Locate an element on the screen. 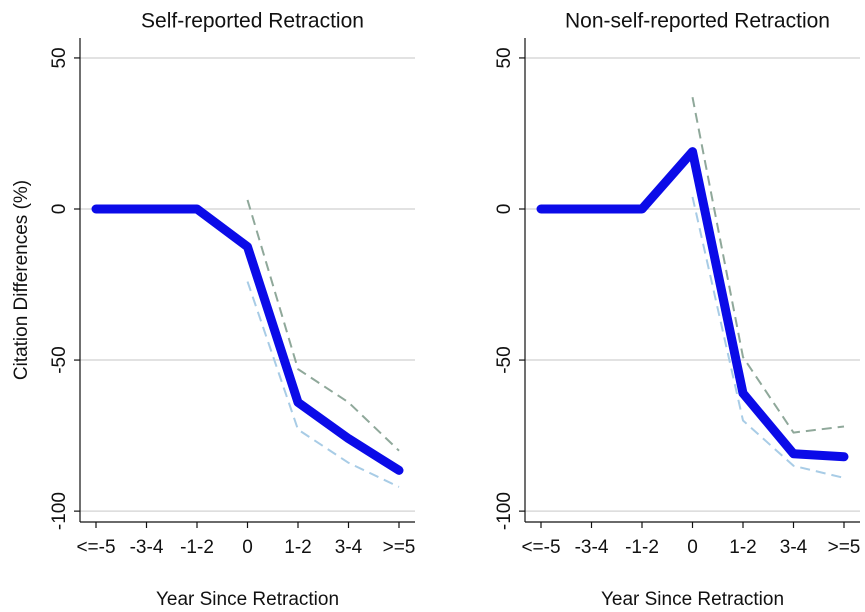 This screenshot has width=865, height=612. y-axis-label: Citation Differences (%) is located at coordinates (21, 280).